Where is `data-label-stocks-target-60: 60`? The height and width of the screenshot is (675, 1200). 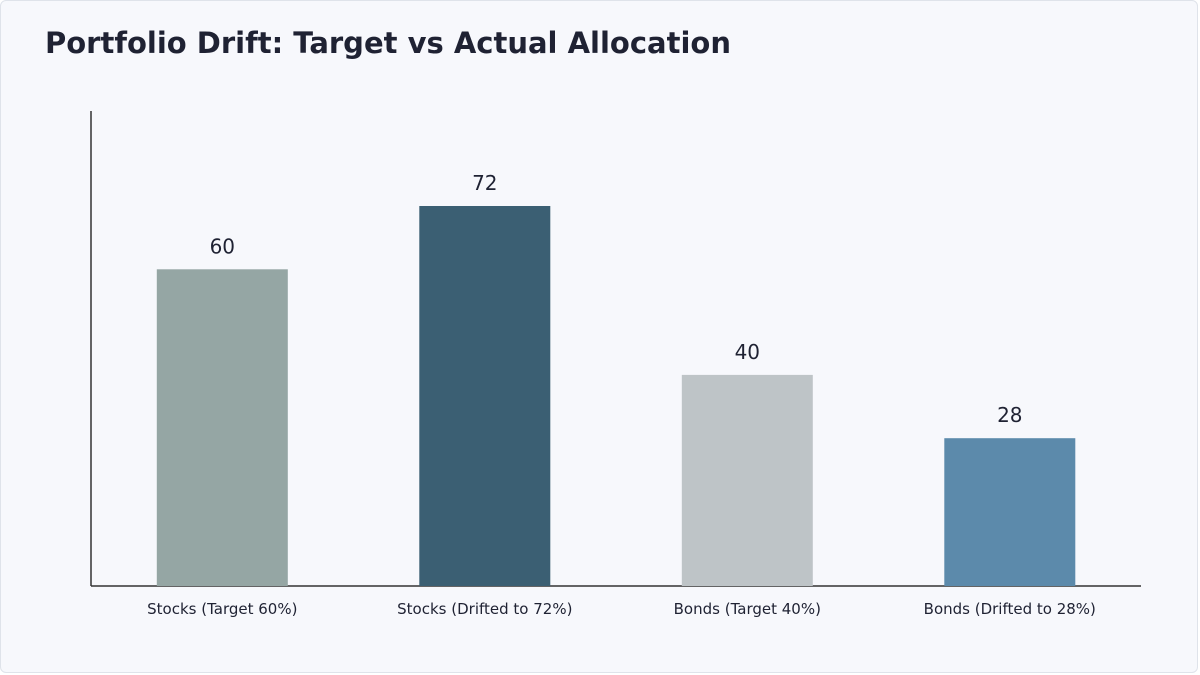
data-label-stocks-target-60: 60 is located at coordinates (222, 246).